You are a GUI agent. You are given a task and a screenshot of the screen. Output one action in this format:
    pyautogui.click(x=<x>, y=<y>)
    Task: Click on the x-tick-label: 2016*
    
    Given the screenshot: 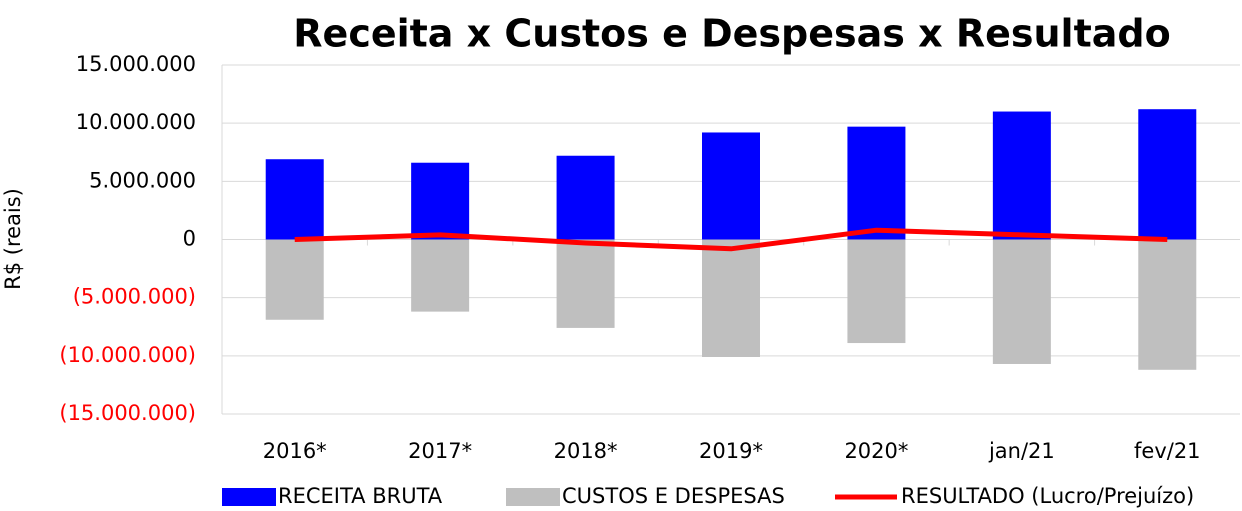 What is the action you would take?
    pyautogui.click(x=295, y=451)
    